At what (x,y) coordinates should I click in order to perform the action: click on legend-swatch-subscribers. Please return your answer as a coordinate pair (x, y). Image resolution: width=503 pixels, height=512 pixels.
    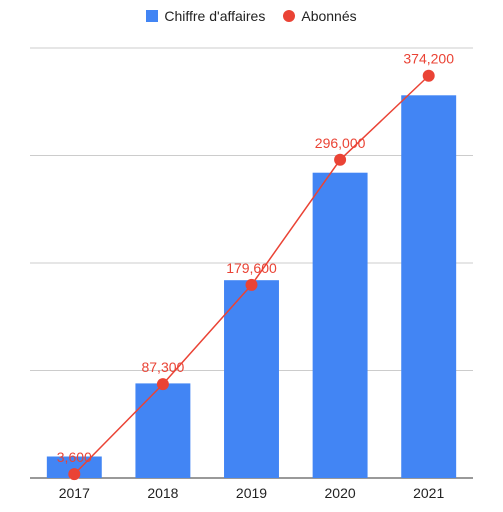
    Looking at the image, I should click on (289, 16).